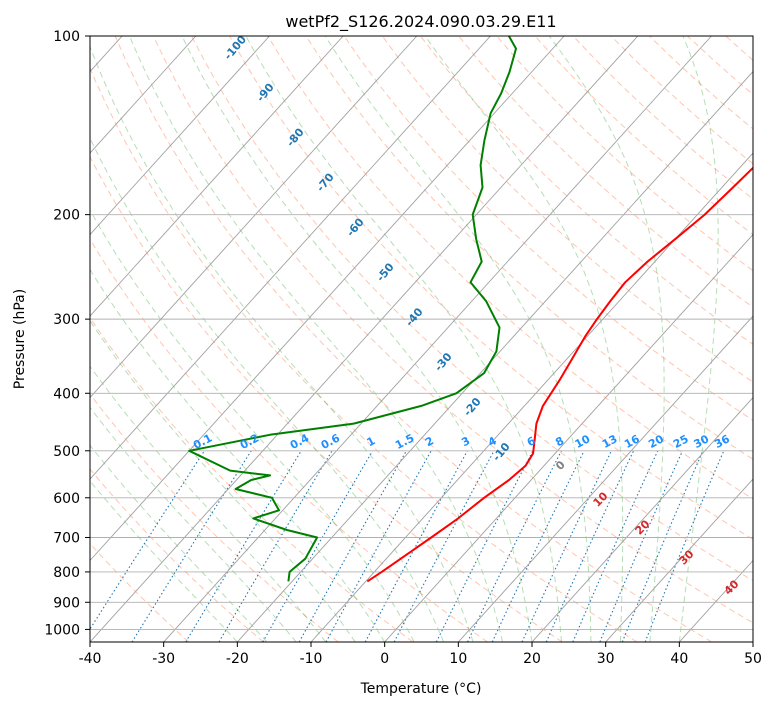 Image resolution: width=775 pixels, height=708 pixels. Describe the element at coordinates (656, 441) in the screenshot. I see `mixing-ratio-label: 20` at that location.